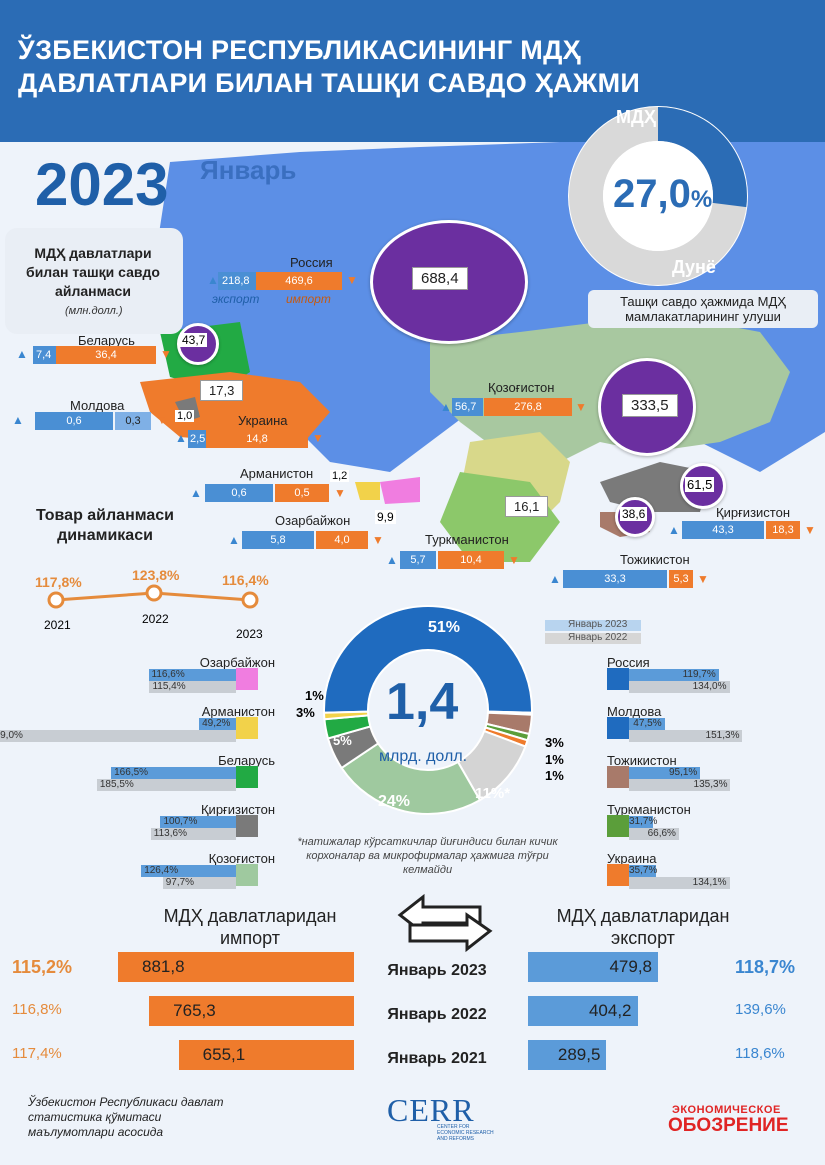 This screenshot has width=825, height=1165. I want to click on turkmenistan-export: 5,7, so click(418, 560).